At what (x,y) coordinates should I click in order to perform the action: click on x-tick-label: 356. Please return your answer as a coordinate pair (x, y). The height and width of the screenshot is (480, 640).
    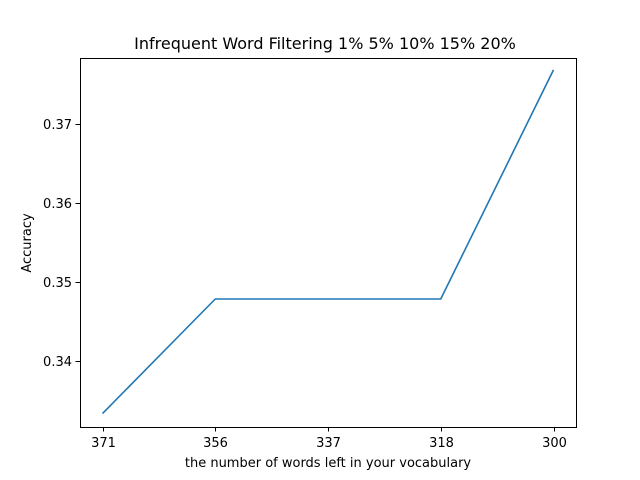
    Looking at the image, I should click on (215, 443).